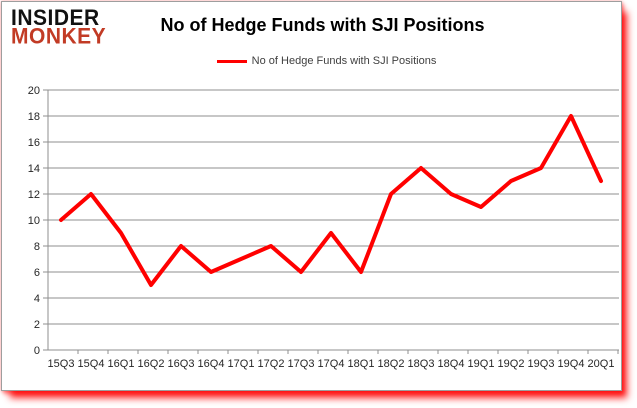 The height and width of the screenshot is (408, 637). I want to click on svg-text: 8, so click(37, 247).